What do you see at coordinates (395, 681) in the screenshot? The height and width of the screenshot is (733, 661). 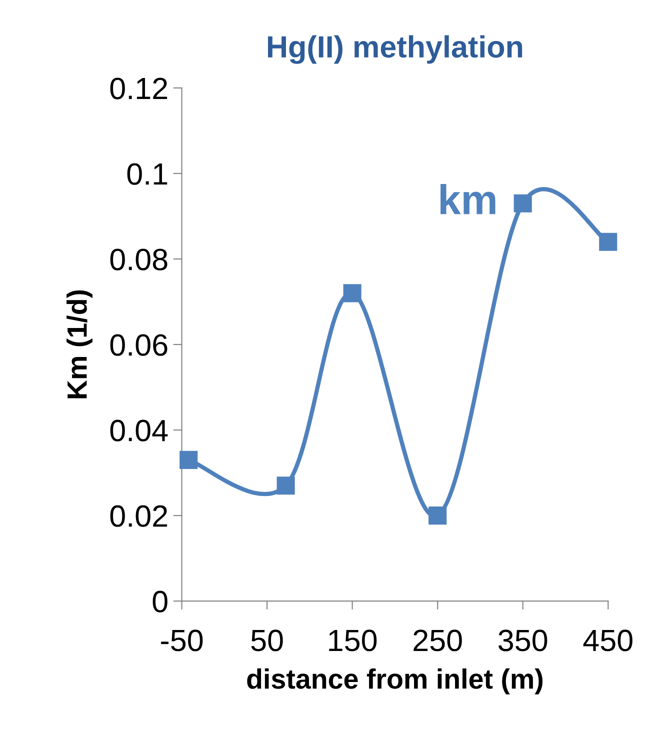 I see `x-axis-title: distance from inlet (m)` at bounding box center [395, 681].